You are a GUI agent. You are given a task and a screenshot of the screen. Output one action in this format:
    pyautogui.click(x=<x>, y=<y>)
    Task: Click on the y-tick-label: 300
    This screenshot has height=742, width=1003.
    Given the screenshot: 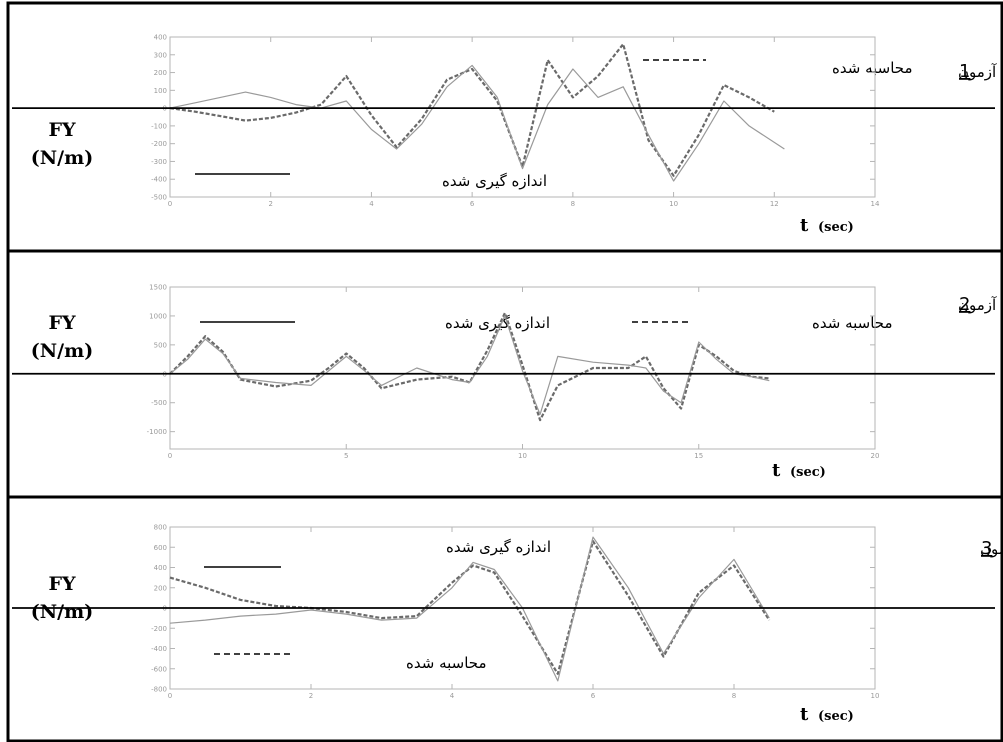 What is the action you would take?
    pyautogui.click(x=160, y=55)
    